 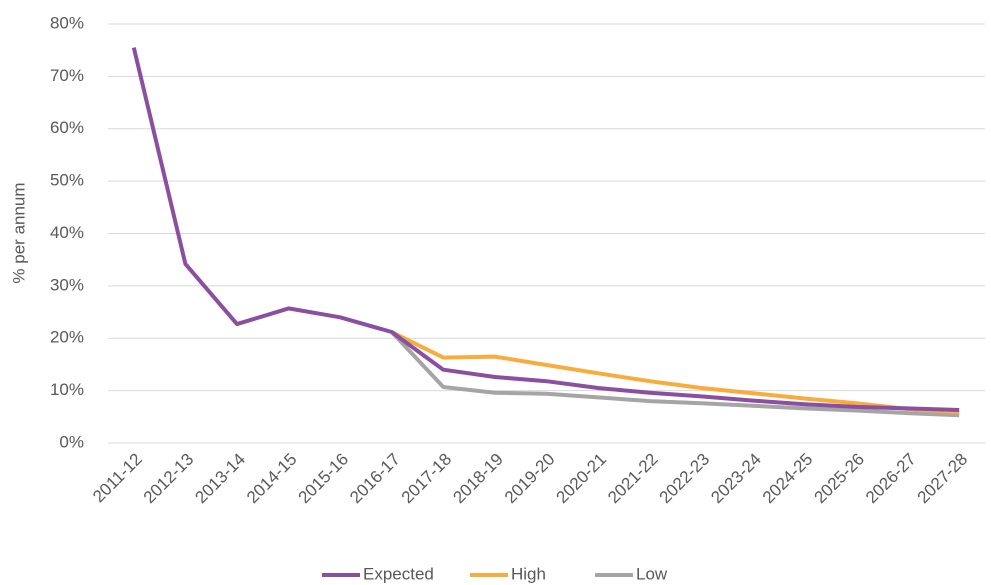 I want to click on x-tick-label: 2016-17, so click(x=375, y=479).